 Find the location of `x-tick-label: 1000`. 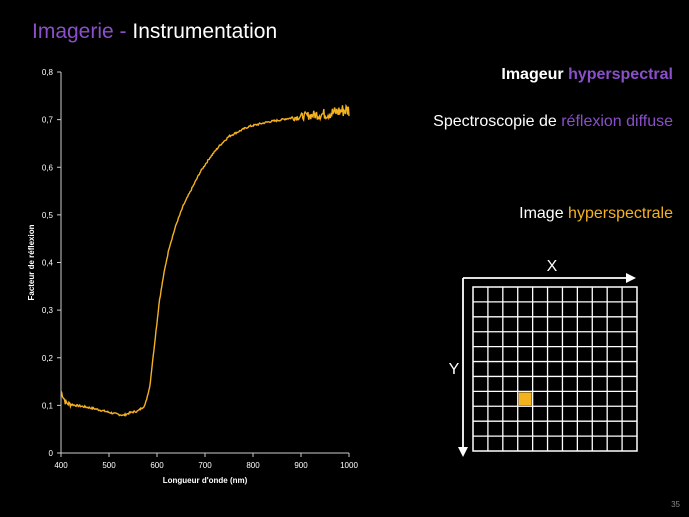

x-tick-label: 1000 is located at coordinates (349, 465).